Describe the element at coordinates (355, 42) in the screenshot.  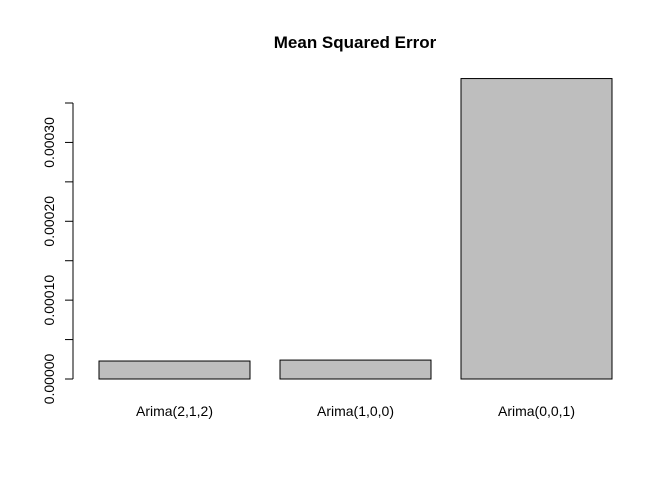
I see `chart-title: Mean Squared Error` at that location.